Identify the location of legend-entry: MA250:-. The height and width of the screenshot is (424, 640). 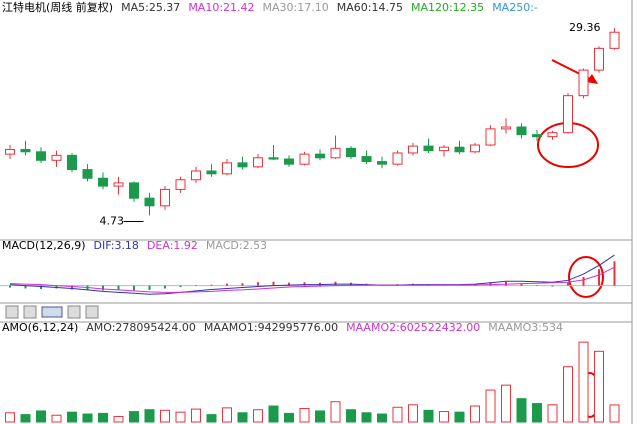
(515, 7).